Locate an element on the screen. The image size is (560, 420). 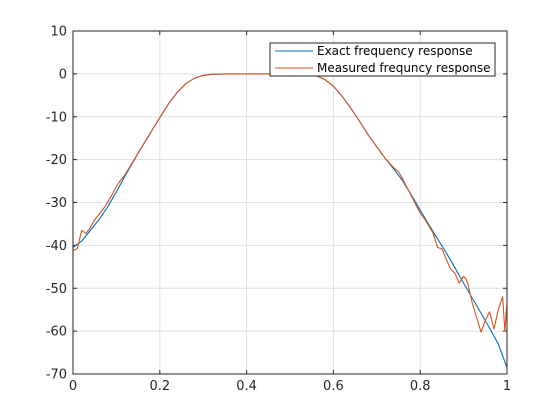
legend-box is located at coordinates (382, 59).